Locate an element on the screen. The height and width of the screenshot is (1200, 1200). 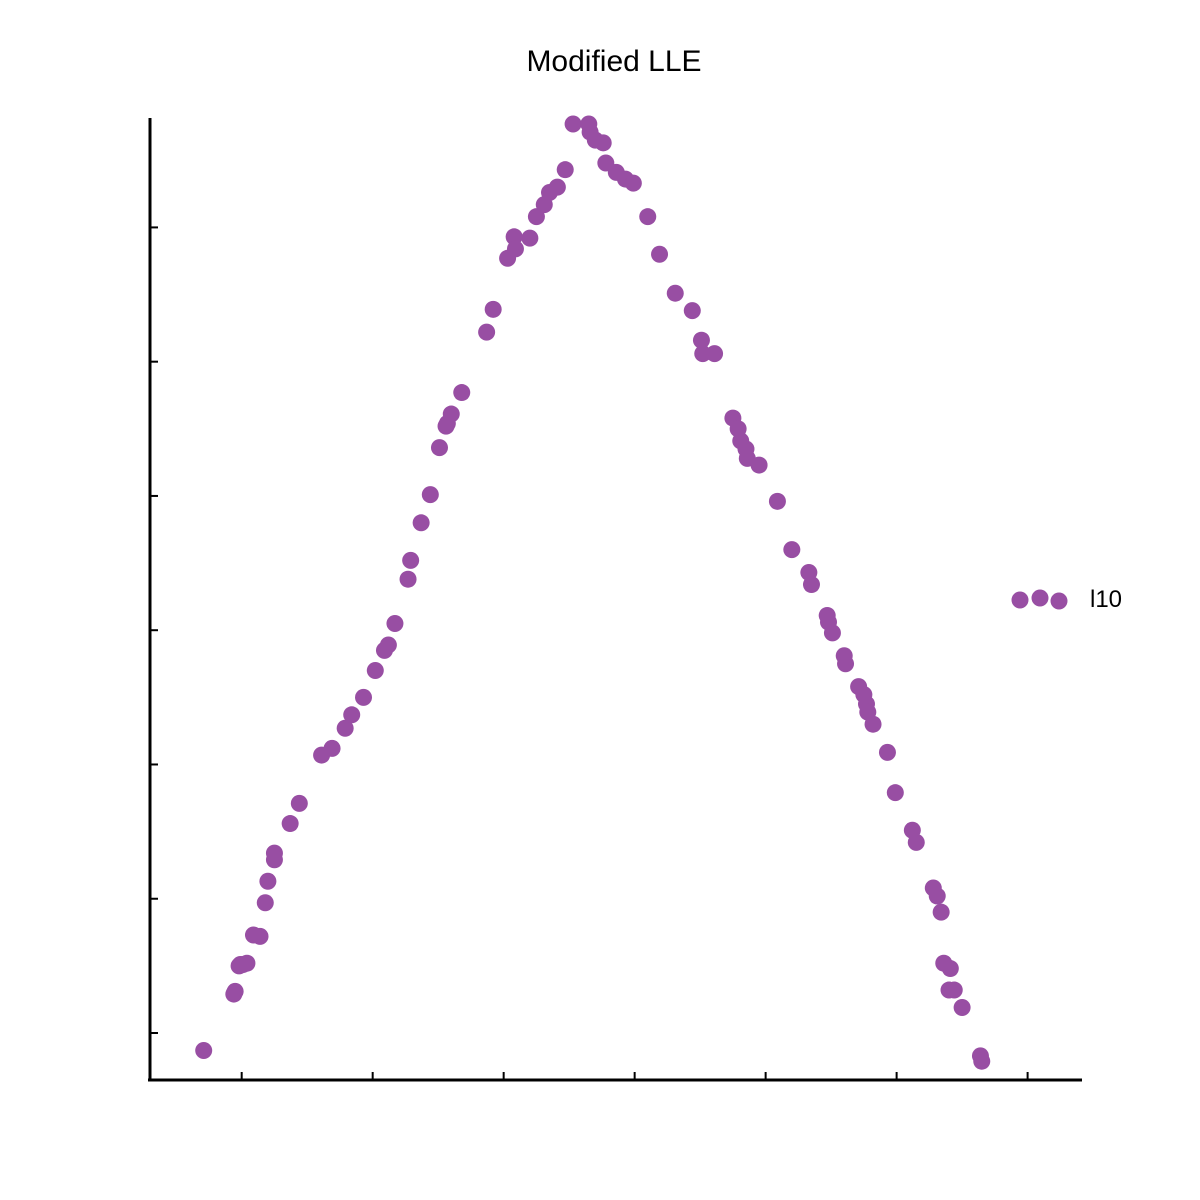
chart-title: Modified LLE is located at coordinates (613, 61).